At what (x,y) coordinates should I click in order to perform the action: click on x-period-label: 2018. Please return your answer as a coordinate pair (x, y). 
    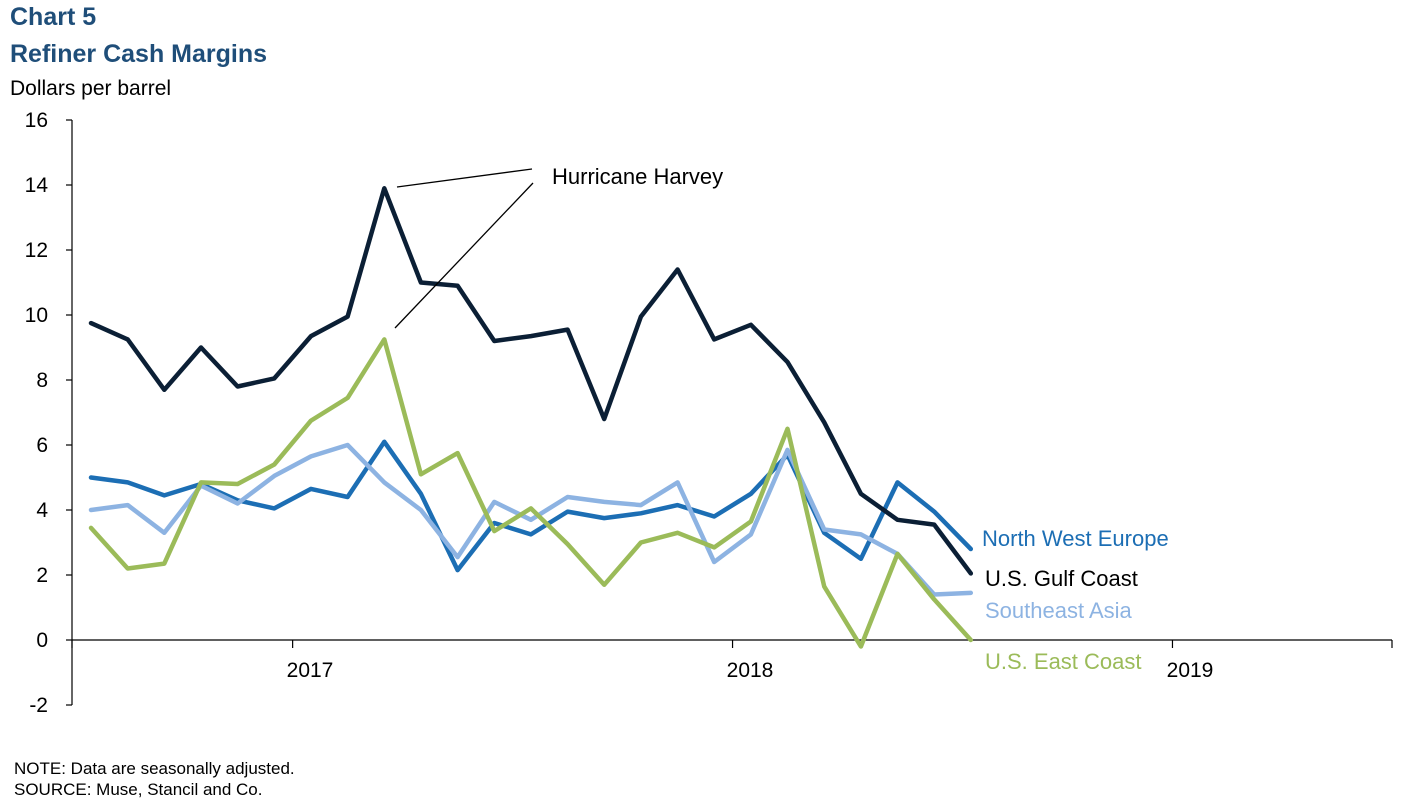
    Looking at the image, I should click on (750, 670).